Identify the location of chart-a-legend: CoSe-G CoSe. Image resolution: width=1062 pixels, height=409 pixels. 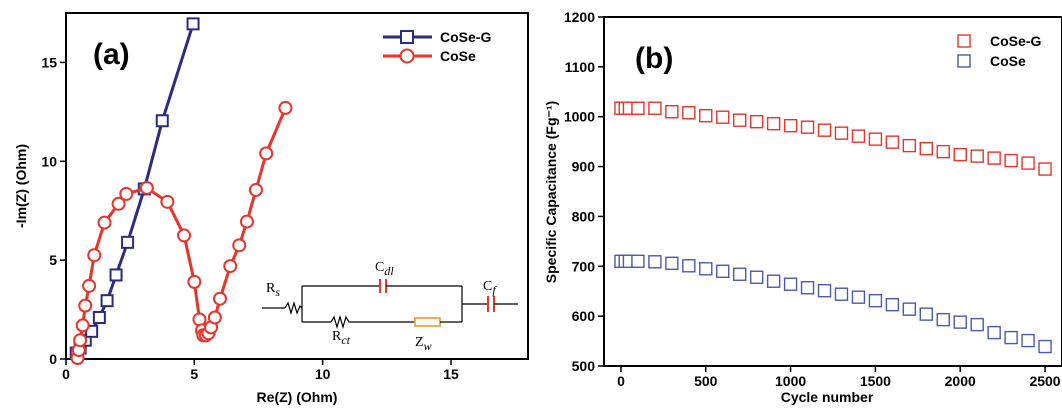
(437, 46).